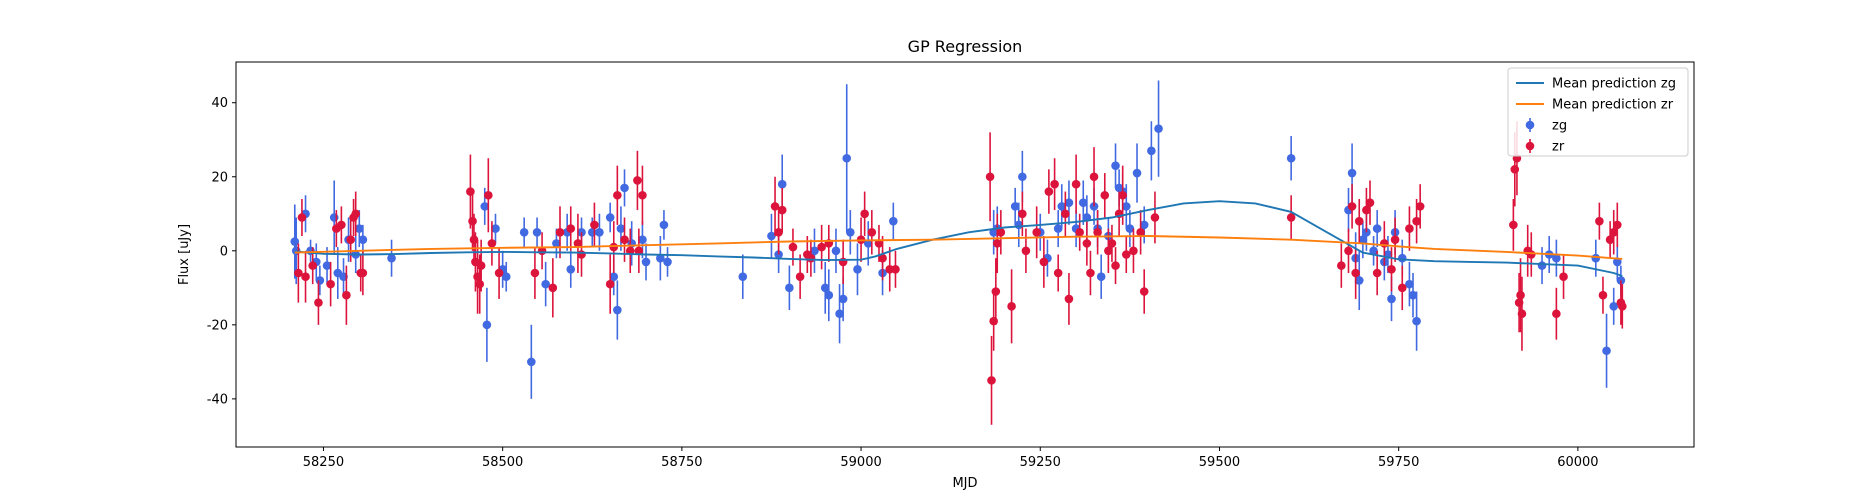 This screenshot has height=500, width=1875. Describe the element at coordinates (224, 251) in the screenshot. I see `y-tick-label: 0` at that location.